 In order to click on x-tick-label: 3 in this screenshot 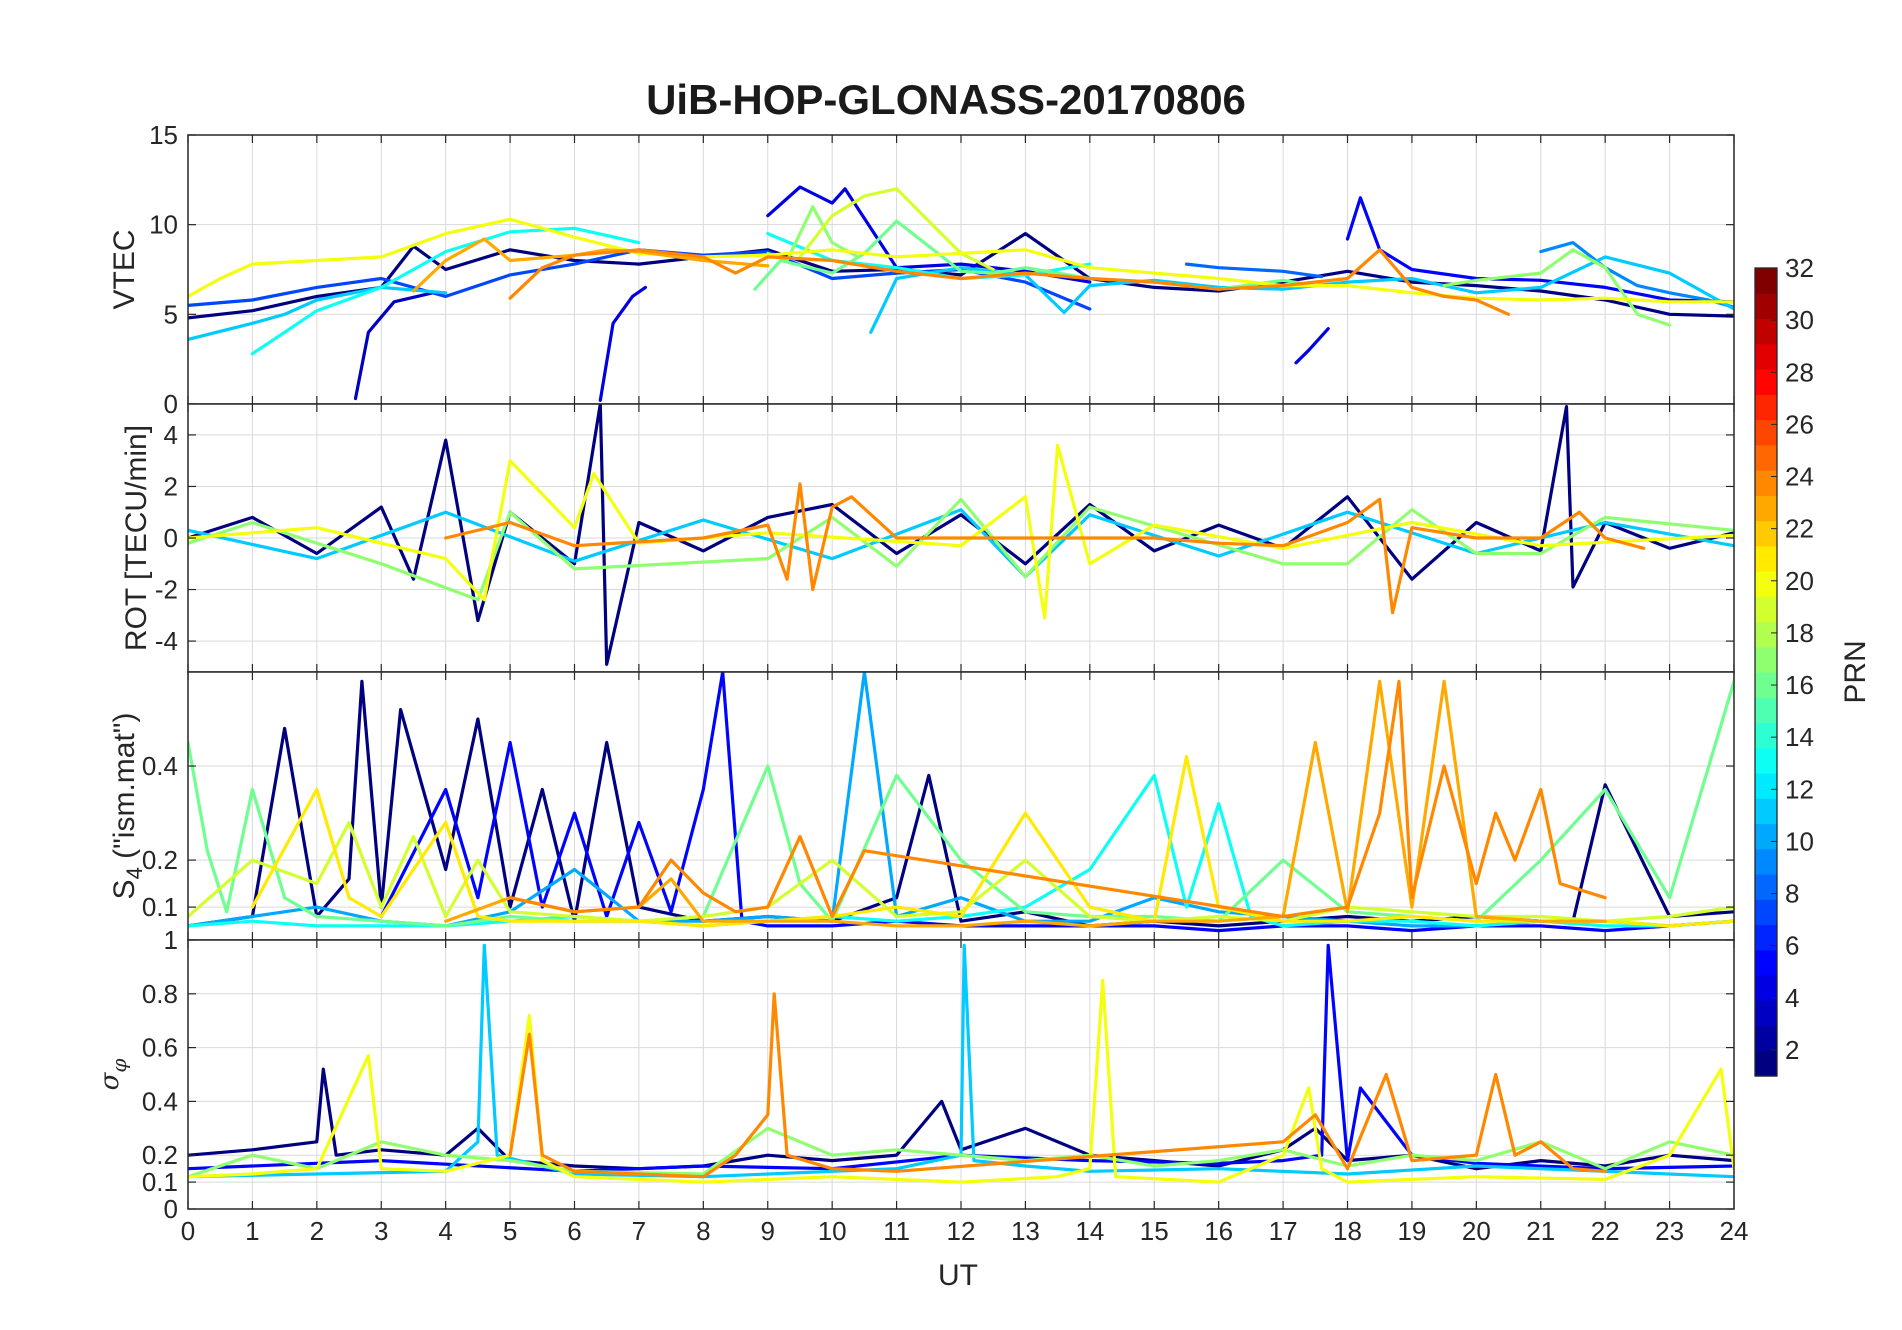, I will do `click(381, 1231)`.